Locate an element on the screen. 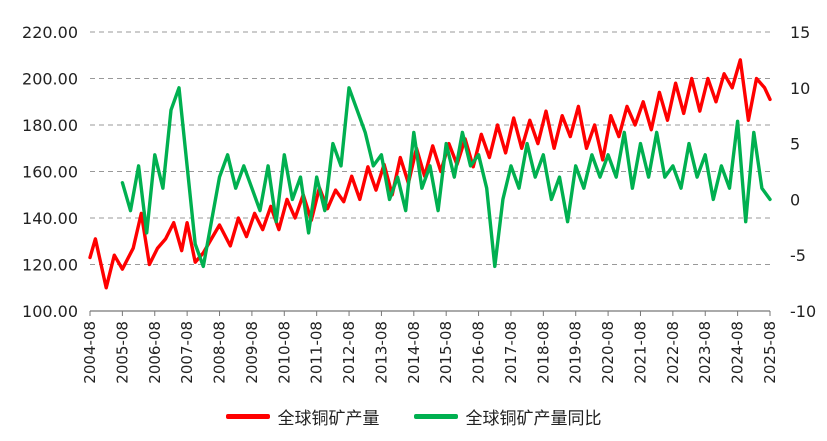 The image size is (827, 441). legend: 全球铜矿产量 全球铜矿产量同比 is located at coordinates (413, 416).